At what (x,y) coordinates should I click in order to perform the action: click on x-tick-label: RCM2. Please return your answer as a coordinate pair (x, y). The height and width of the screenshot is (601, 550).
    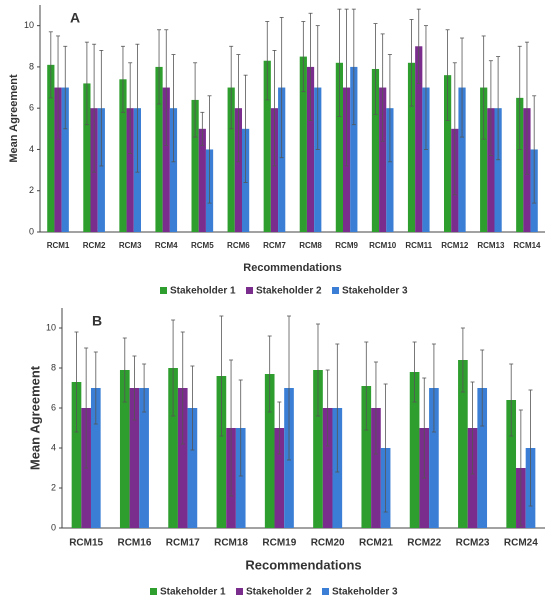
    Looking at the image, I should click on (94, 245).